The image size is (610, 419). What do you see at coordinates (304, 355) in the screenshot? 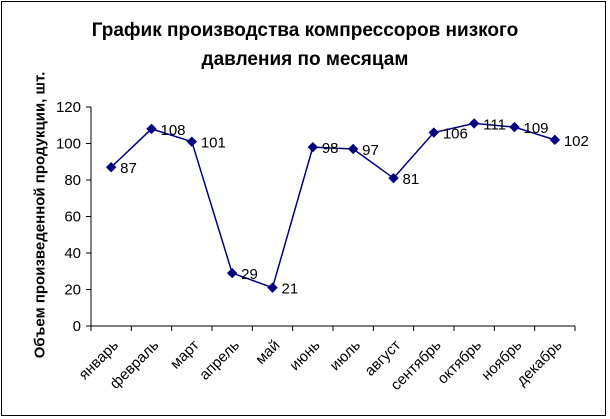
I see `x-tick-label: июнь` at bounding box center [304, 355].